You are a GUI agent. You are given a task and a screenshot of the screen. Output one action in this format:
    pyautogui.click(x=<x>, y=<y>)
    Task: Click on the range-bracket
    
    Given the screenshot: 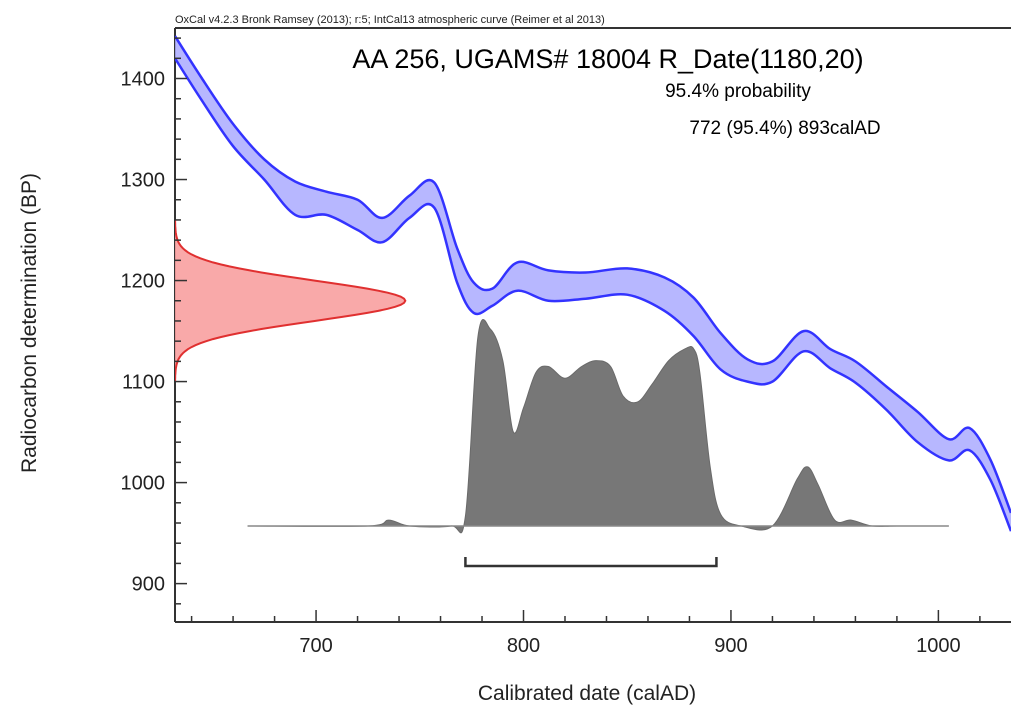 What is the action you would take?
    pyautogui.click(x=591, y=562)
    